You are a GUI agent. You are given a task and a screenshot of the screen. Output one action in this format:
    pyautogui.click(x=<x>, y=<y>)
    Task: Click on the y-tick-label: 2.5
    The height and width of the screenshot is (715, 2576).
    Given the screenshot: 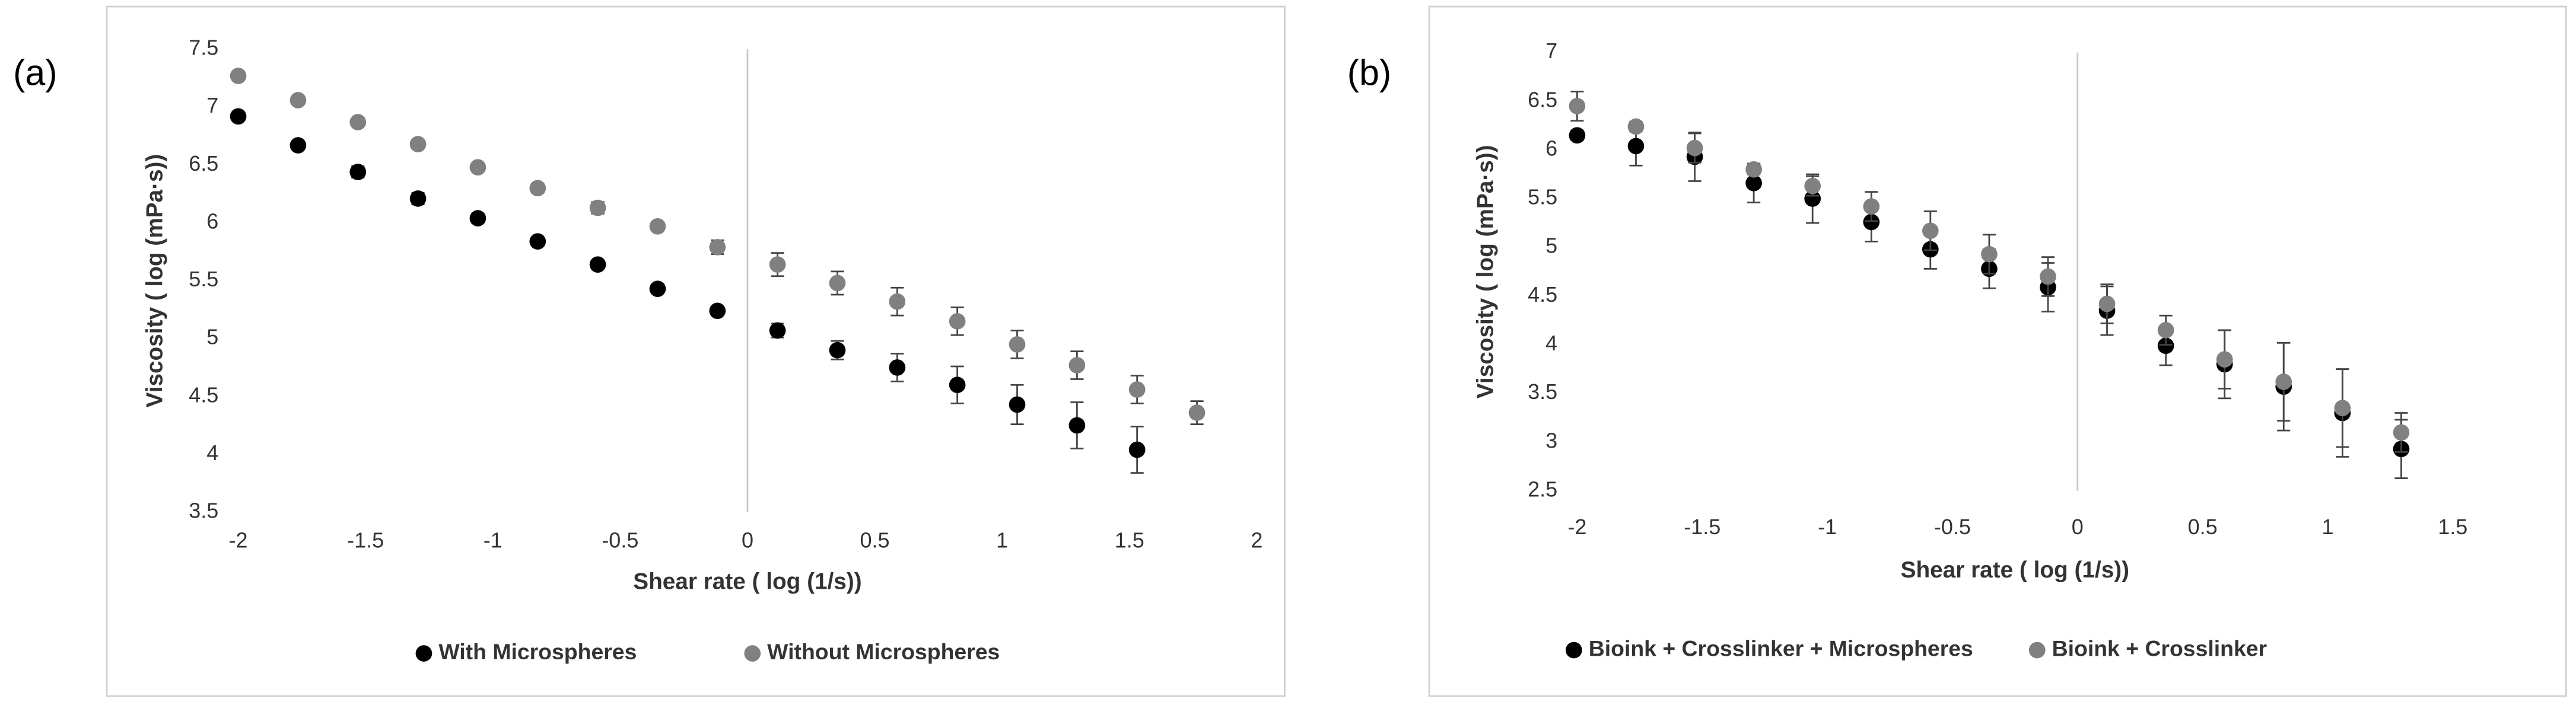 What is the action you would take?
    pyautogui.click(x=1542, y=489)
    